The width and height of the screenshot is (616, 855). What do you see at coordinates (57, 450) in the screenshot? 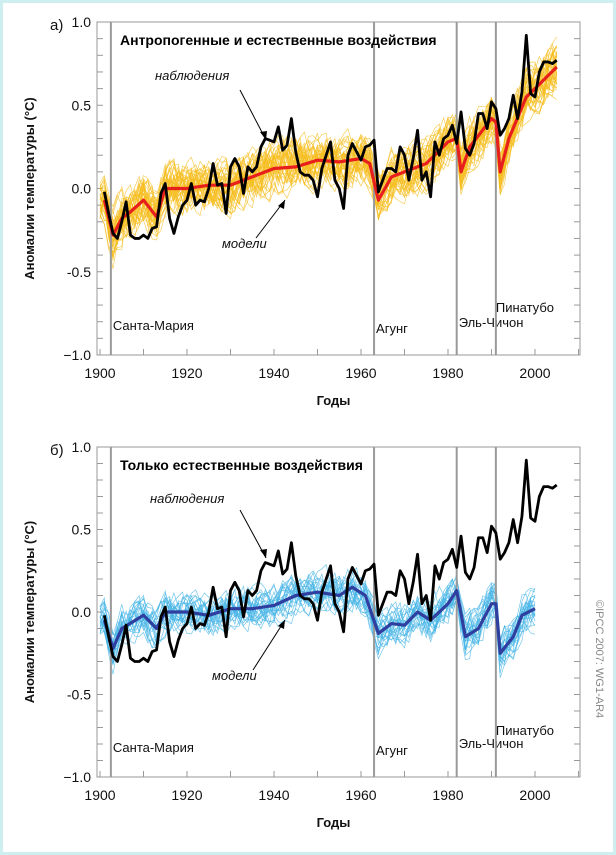
I see `panel-label: б)` at bounding box center [57, 450].